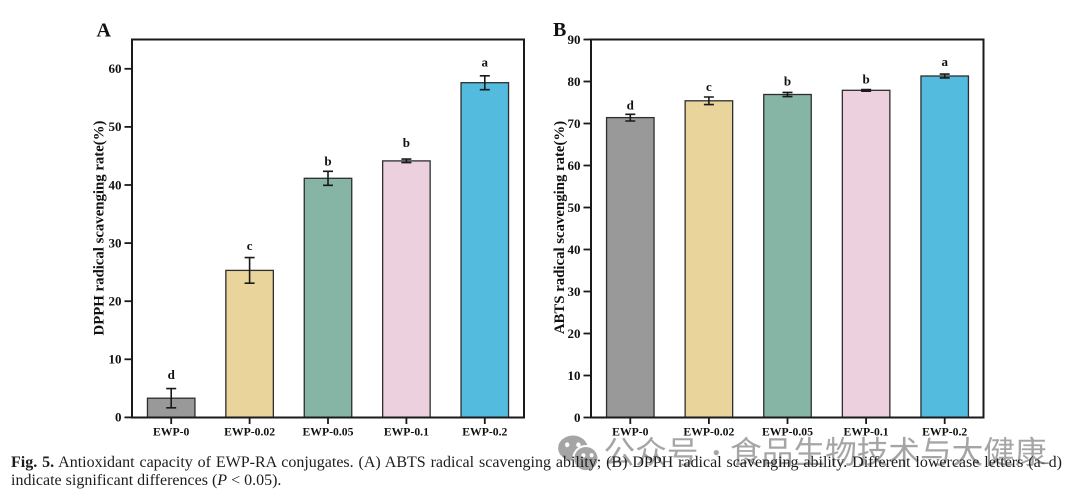 The height and width of the screenshot is (498, 1080). What do you see at coordinates (574, 81) in the screenshot?
I see `svg-text: 80` at bounding box center [574, 81].